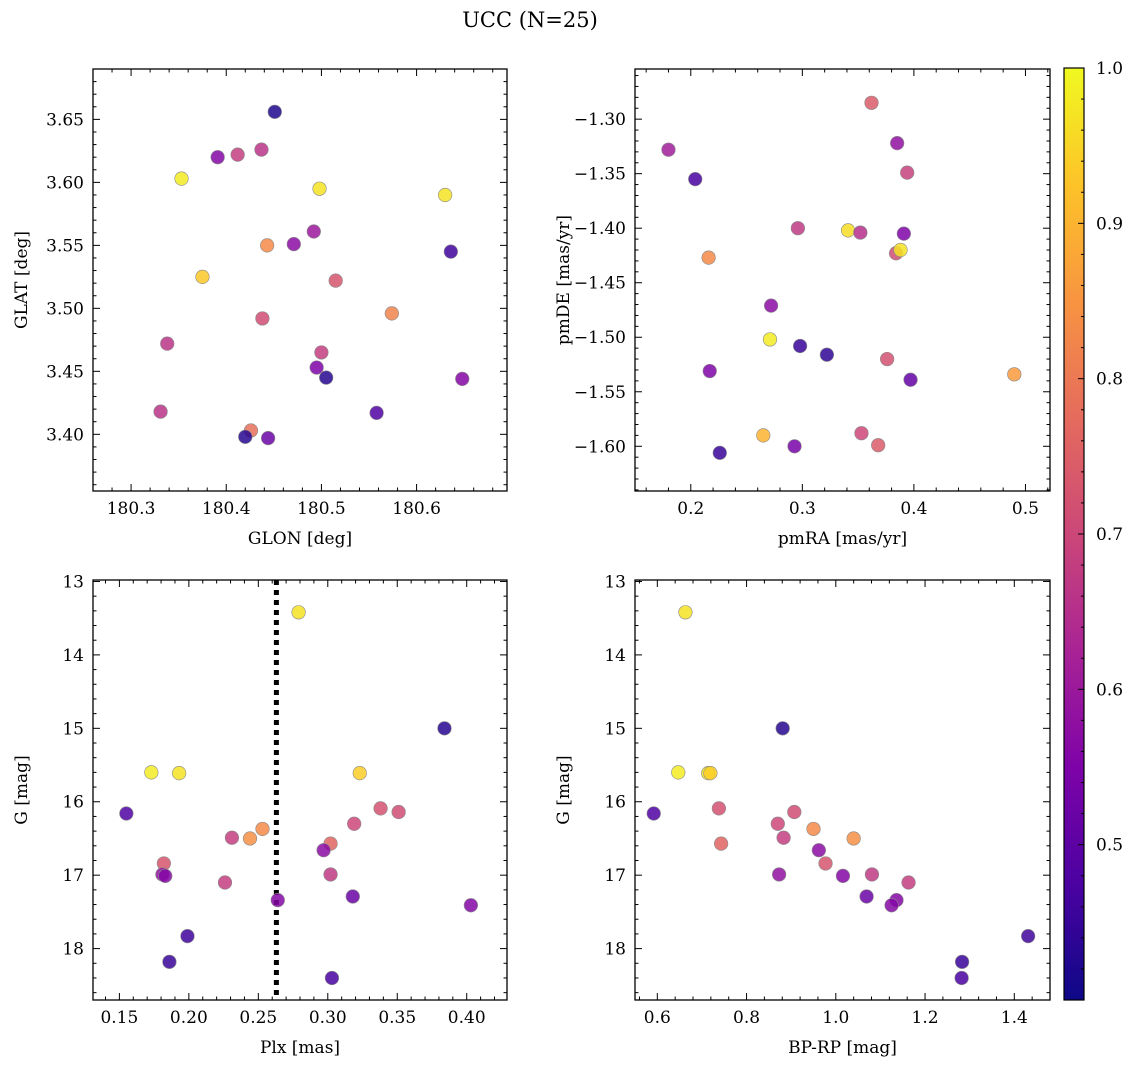  I want to click on y-tick-label: 3.40, so click(65, 435).